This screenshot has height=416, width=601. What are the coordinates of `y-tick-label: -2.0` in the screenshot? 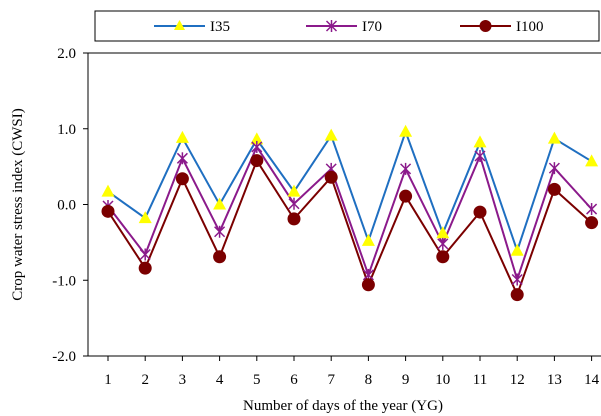 It's located at (64, 357).